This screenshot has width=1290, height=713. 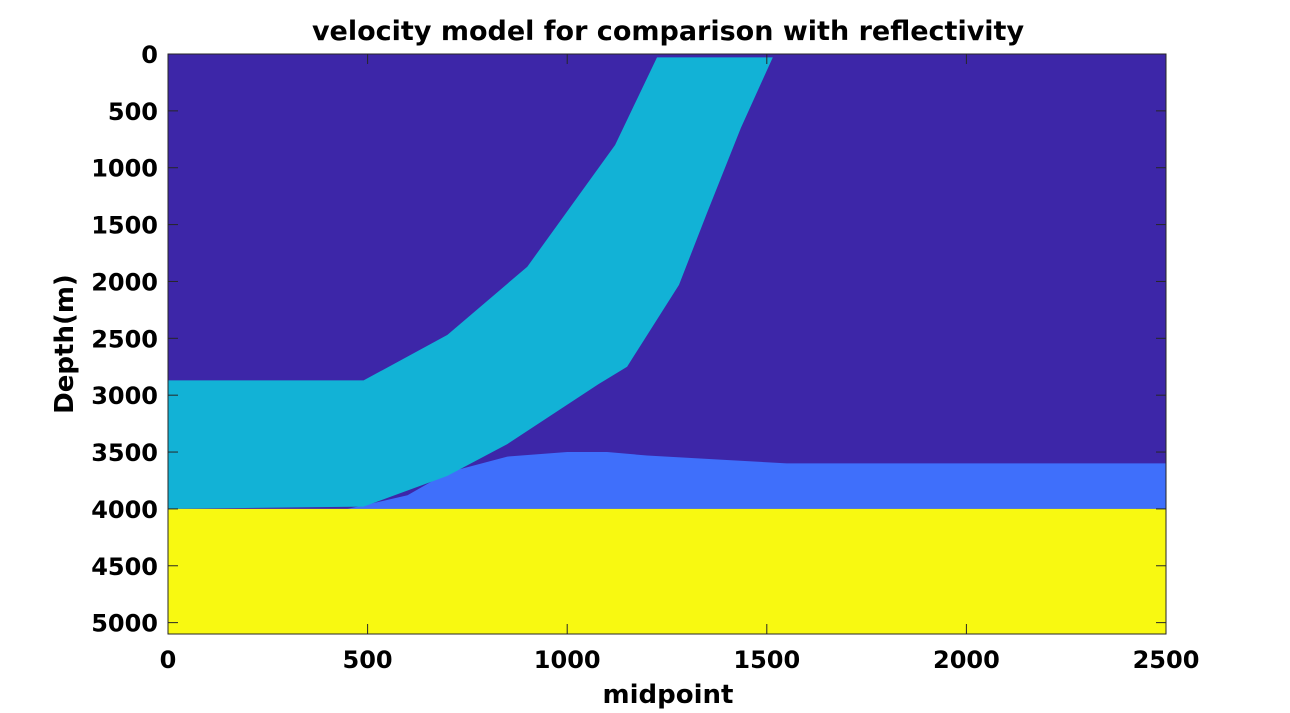 What do you see at coordinates (124, 169) in the screenshot?
I see `y-tick-label: 1000` at bounding box center [124, 169].